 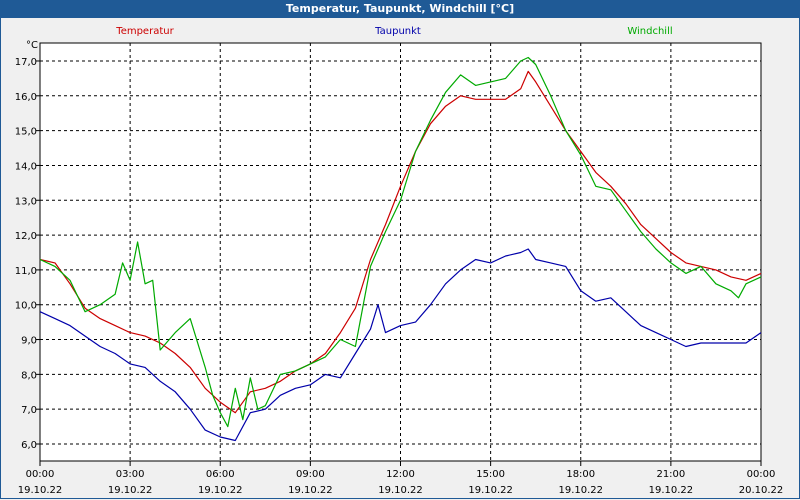 I want to click on y-tick-label: 9,0, so click(x=29, y=341).